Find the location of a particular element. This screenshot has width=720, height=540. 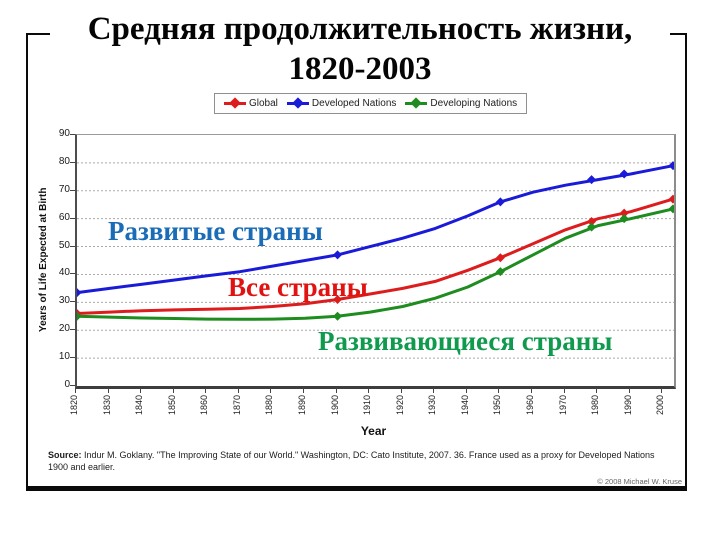

x-tick-label: 1890 is located at coordinates (301, 405).